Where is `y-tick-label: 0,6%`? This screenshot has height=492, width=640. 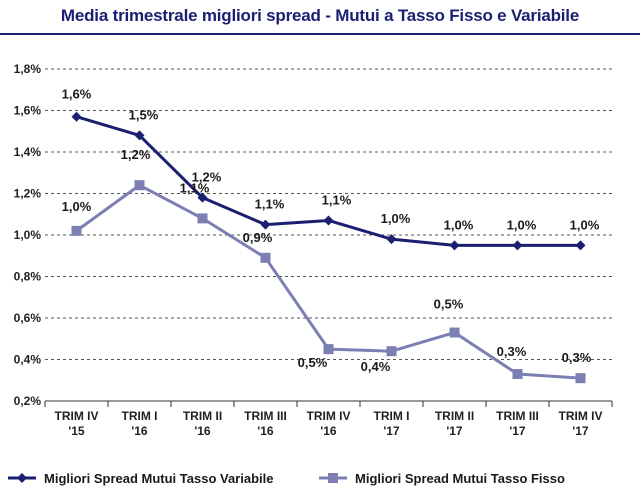 y-tick-label: 0,6% is located at coordinates (28, 318).